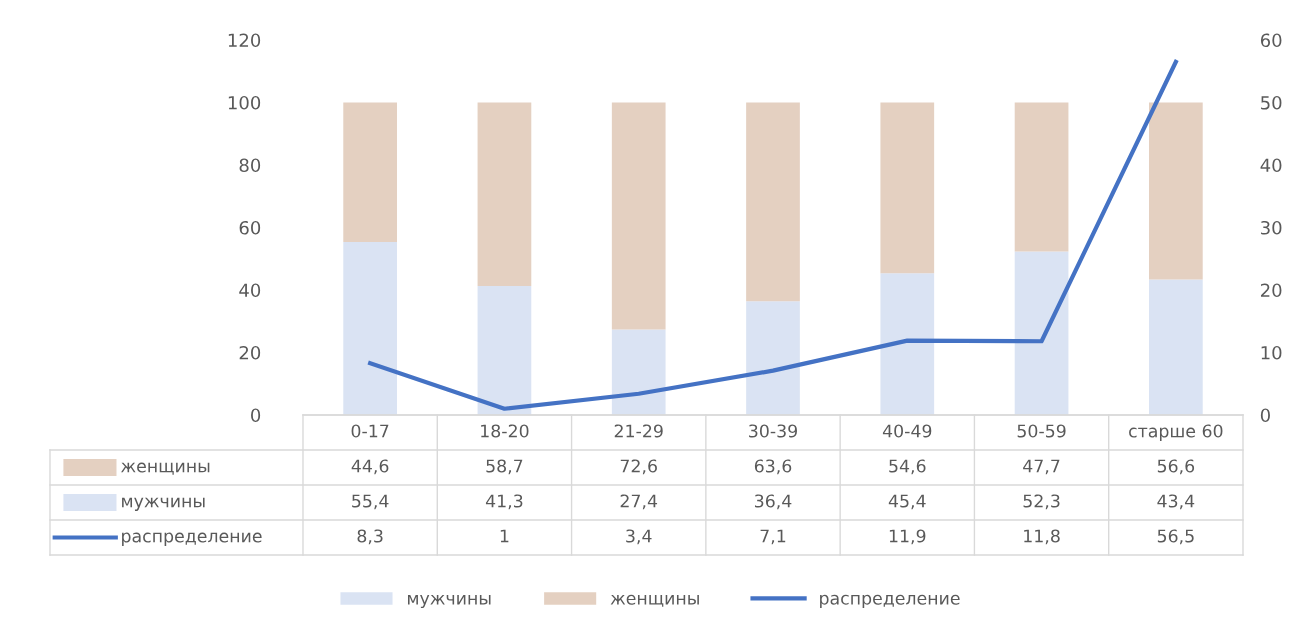 The width and height of the screenshot is (1301, 643). Describe the element at coordinates (907, 467) in the screenshot. I see `data-label: 54,6` at that location.